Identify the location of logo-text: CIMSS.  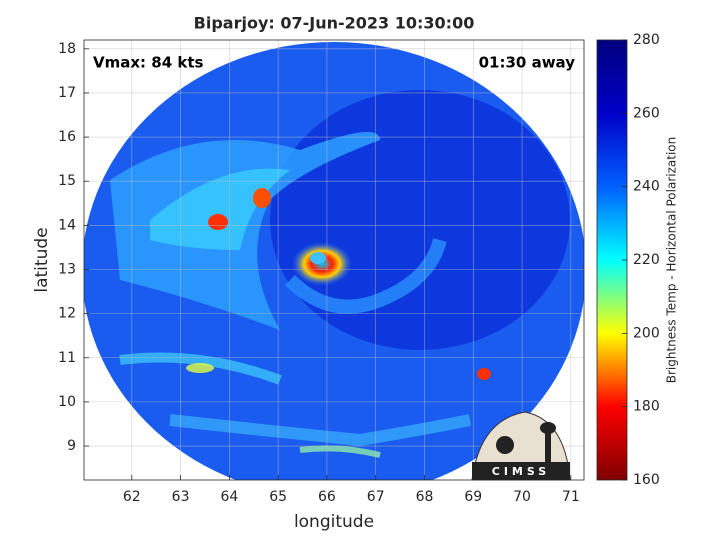
(521, 471).